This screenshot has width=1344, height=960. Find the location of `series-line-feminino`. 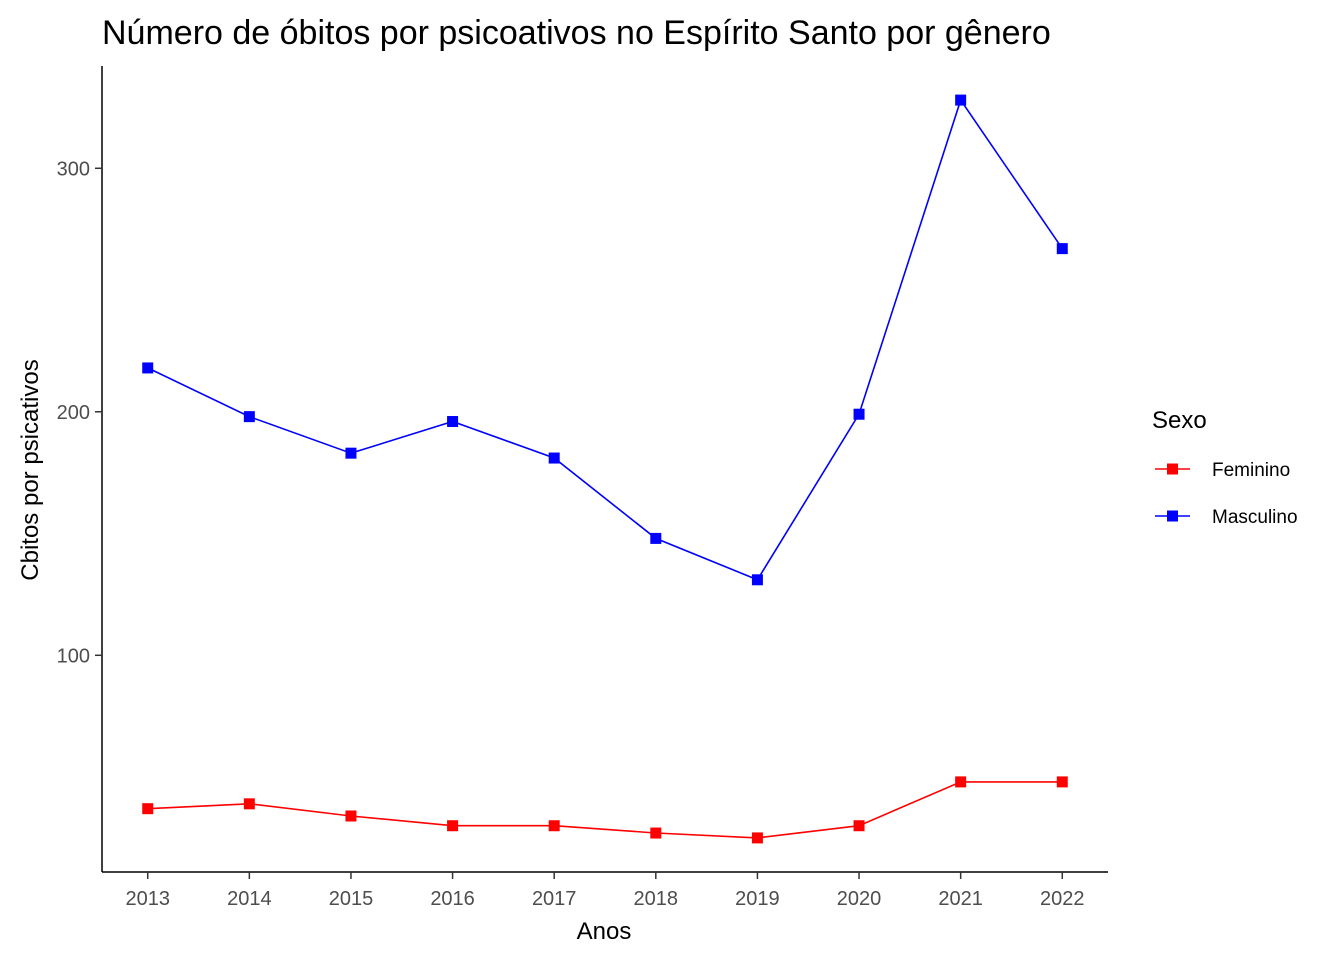

series-line-feminino is located at coordinates (605, 810).